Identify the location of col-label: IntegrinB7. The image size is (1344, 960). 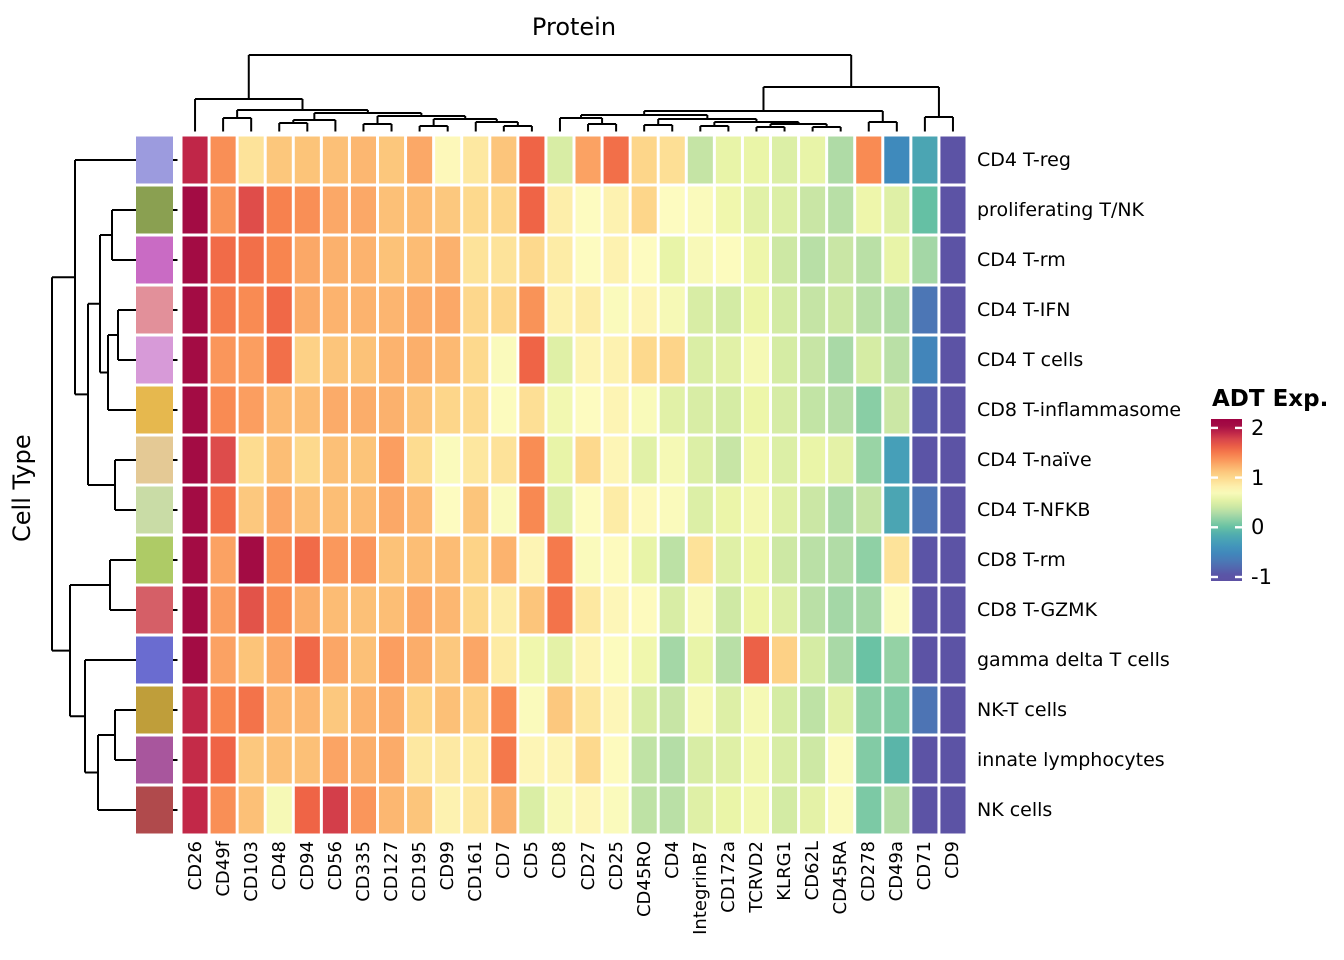
(700, 888).